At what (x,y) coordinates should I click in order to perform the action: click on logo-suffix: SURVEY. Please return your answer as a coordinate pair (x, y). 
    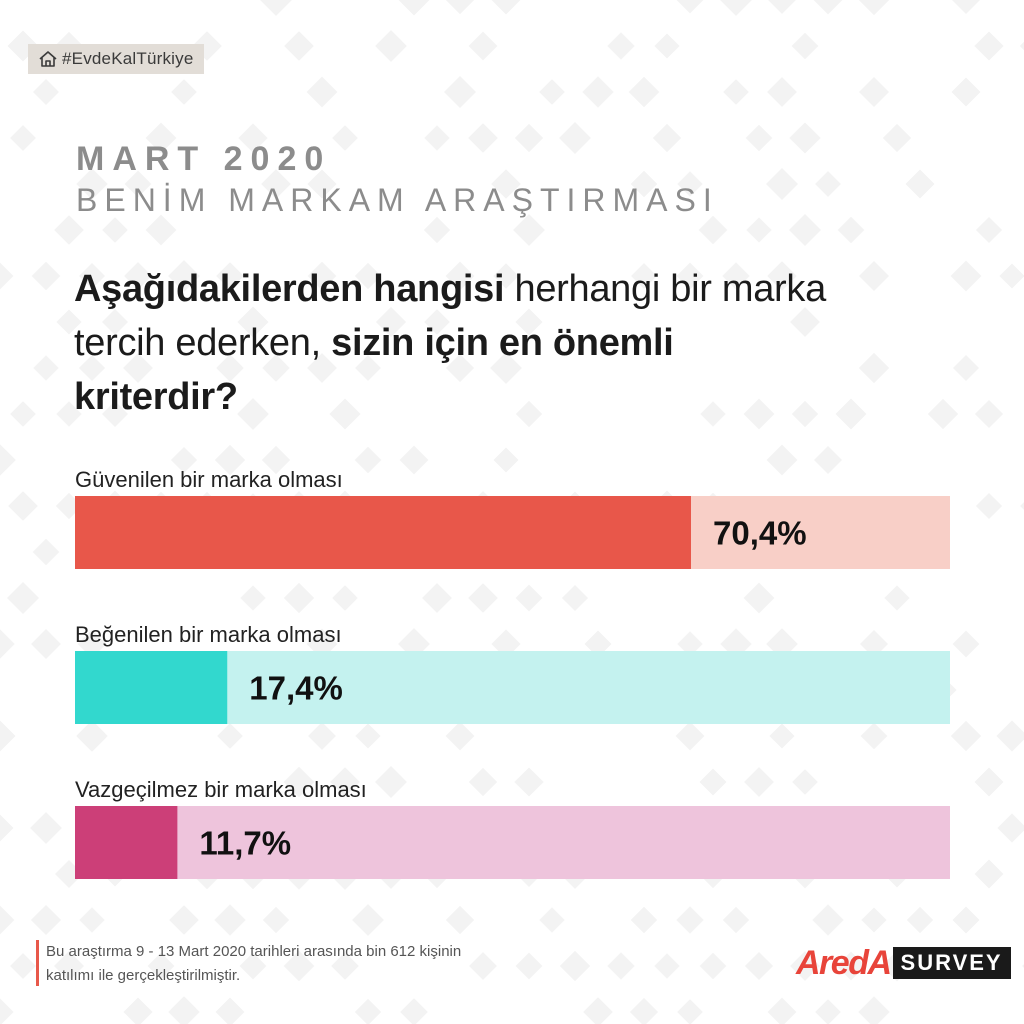
    Looking at the image, I should click on (951, 963).